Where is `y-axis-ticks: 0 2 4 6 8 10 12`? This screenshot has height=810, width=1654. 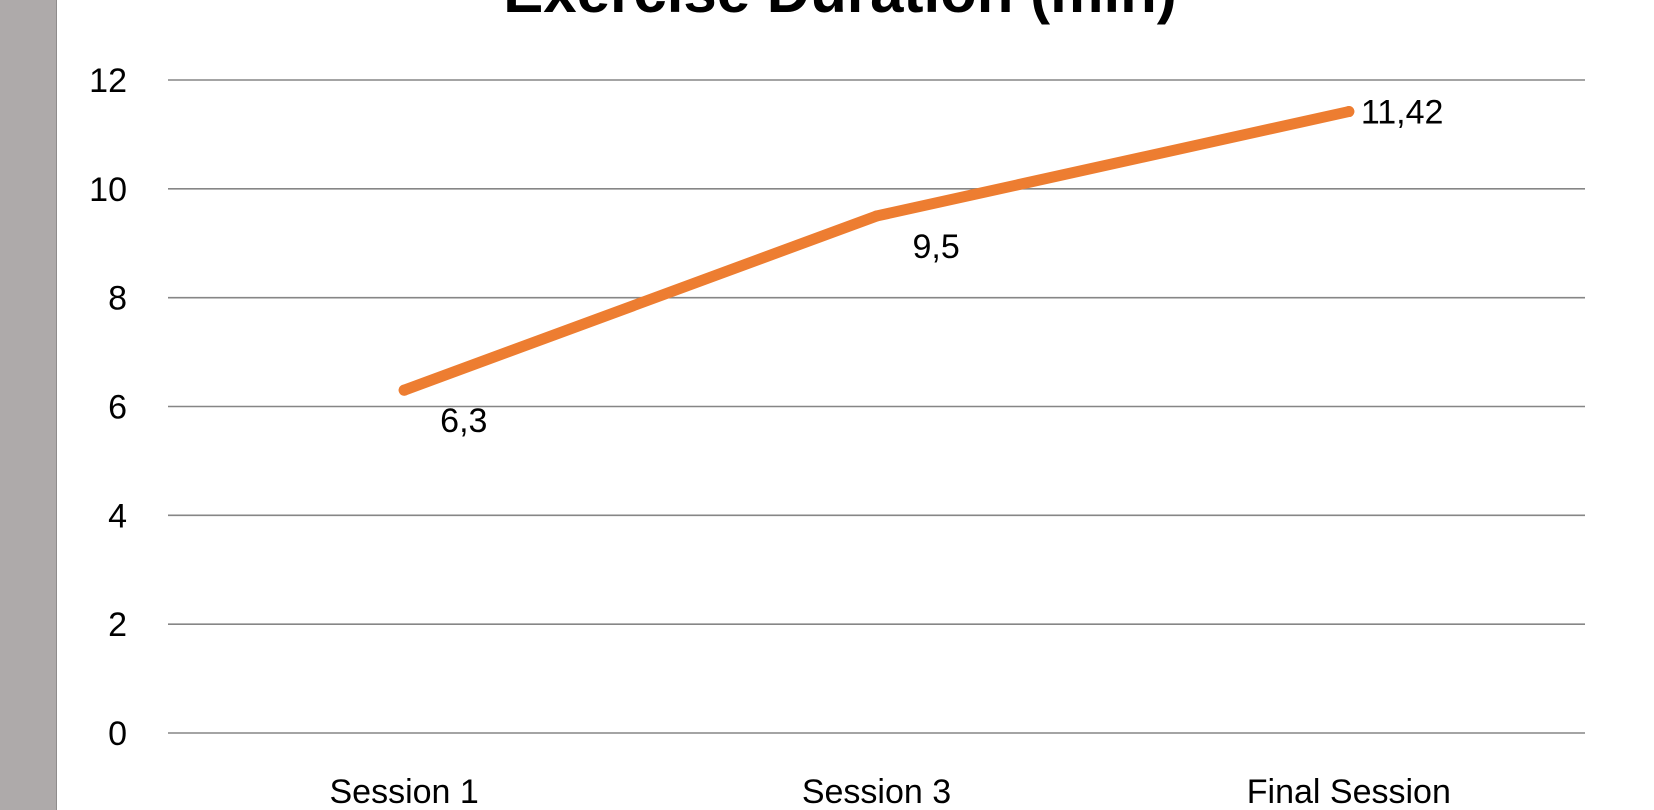
y-axis-ticks: 0 2 4 6 8 10 12 is located at coordinates (108, 407).